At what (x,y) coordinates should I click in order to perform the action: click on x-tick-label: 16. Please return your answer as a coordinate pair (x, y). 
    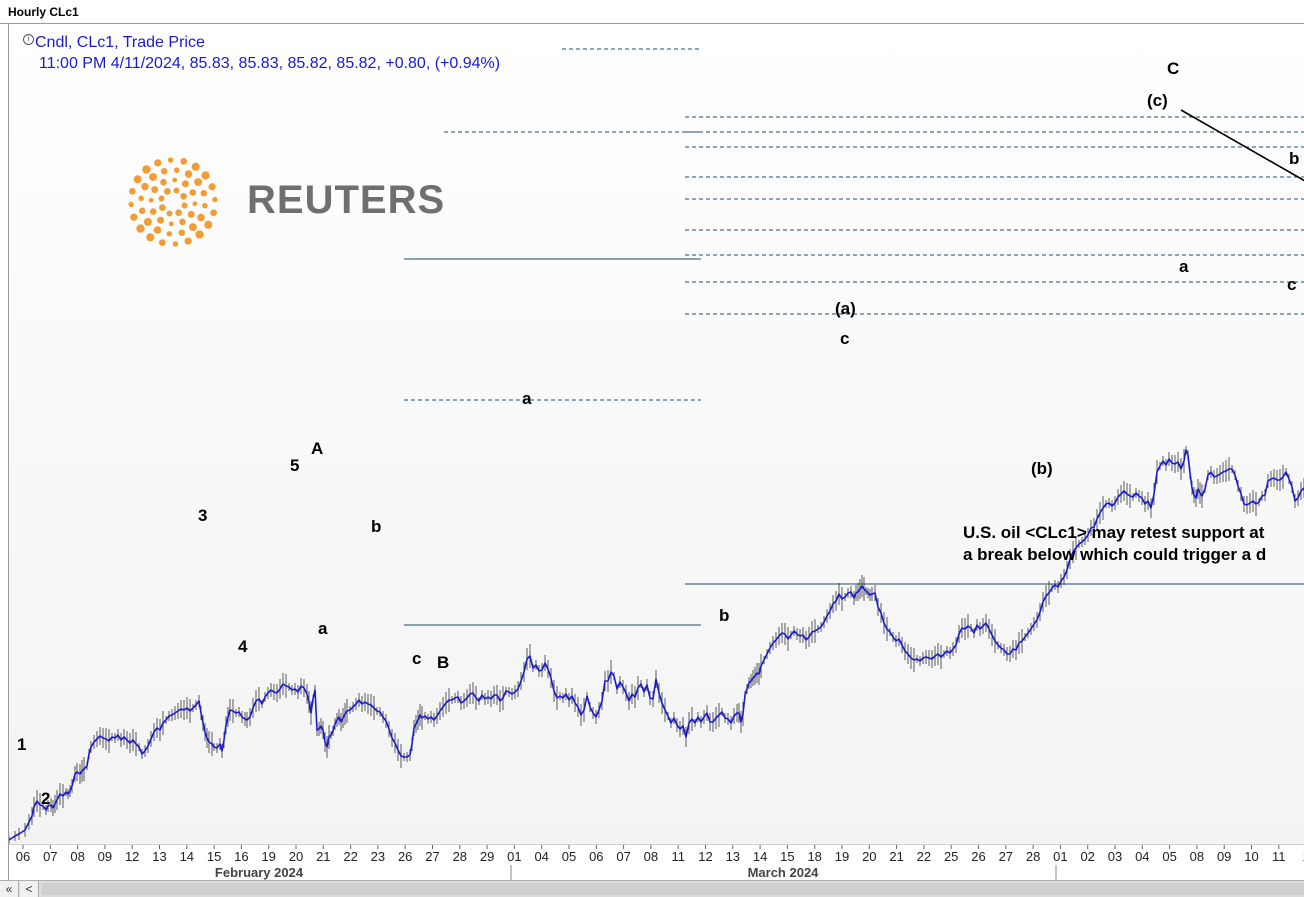
    Looking at the image, I should click on (241, 856).